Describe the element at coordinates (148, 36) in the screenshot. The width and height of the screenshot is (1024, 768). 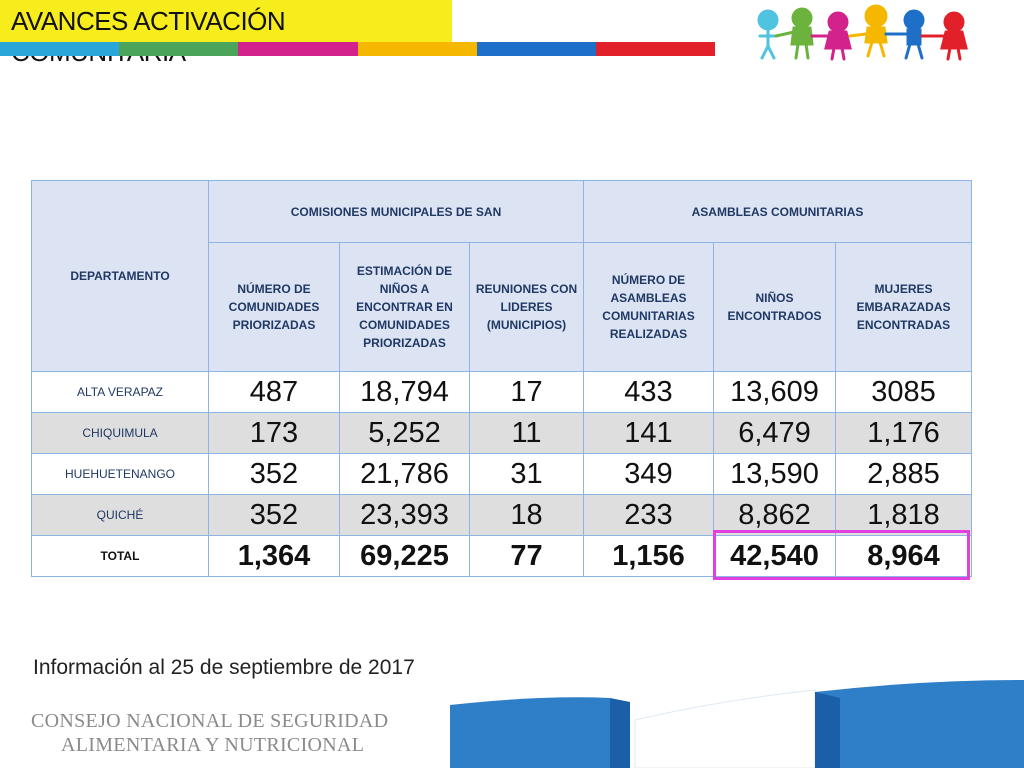
I see `page-title: AVANCES ACTIVACIÓN COMUNITARIA` at that location.